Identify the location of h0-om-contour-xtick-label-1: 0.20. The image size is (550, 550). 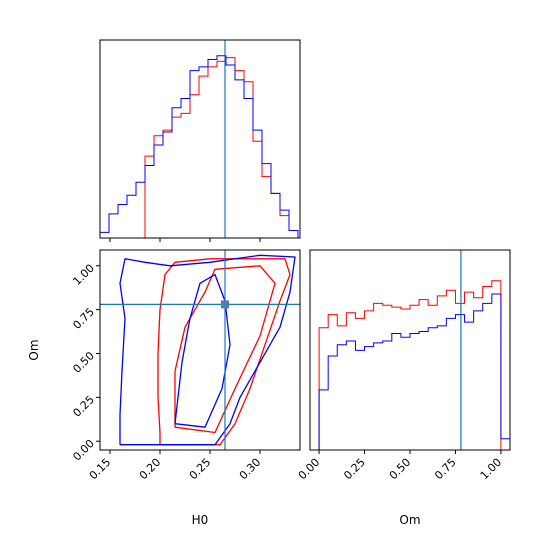
(150, 469).